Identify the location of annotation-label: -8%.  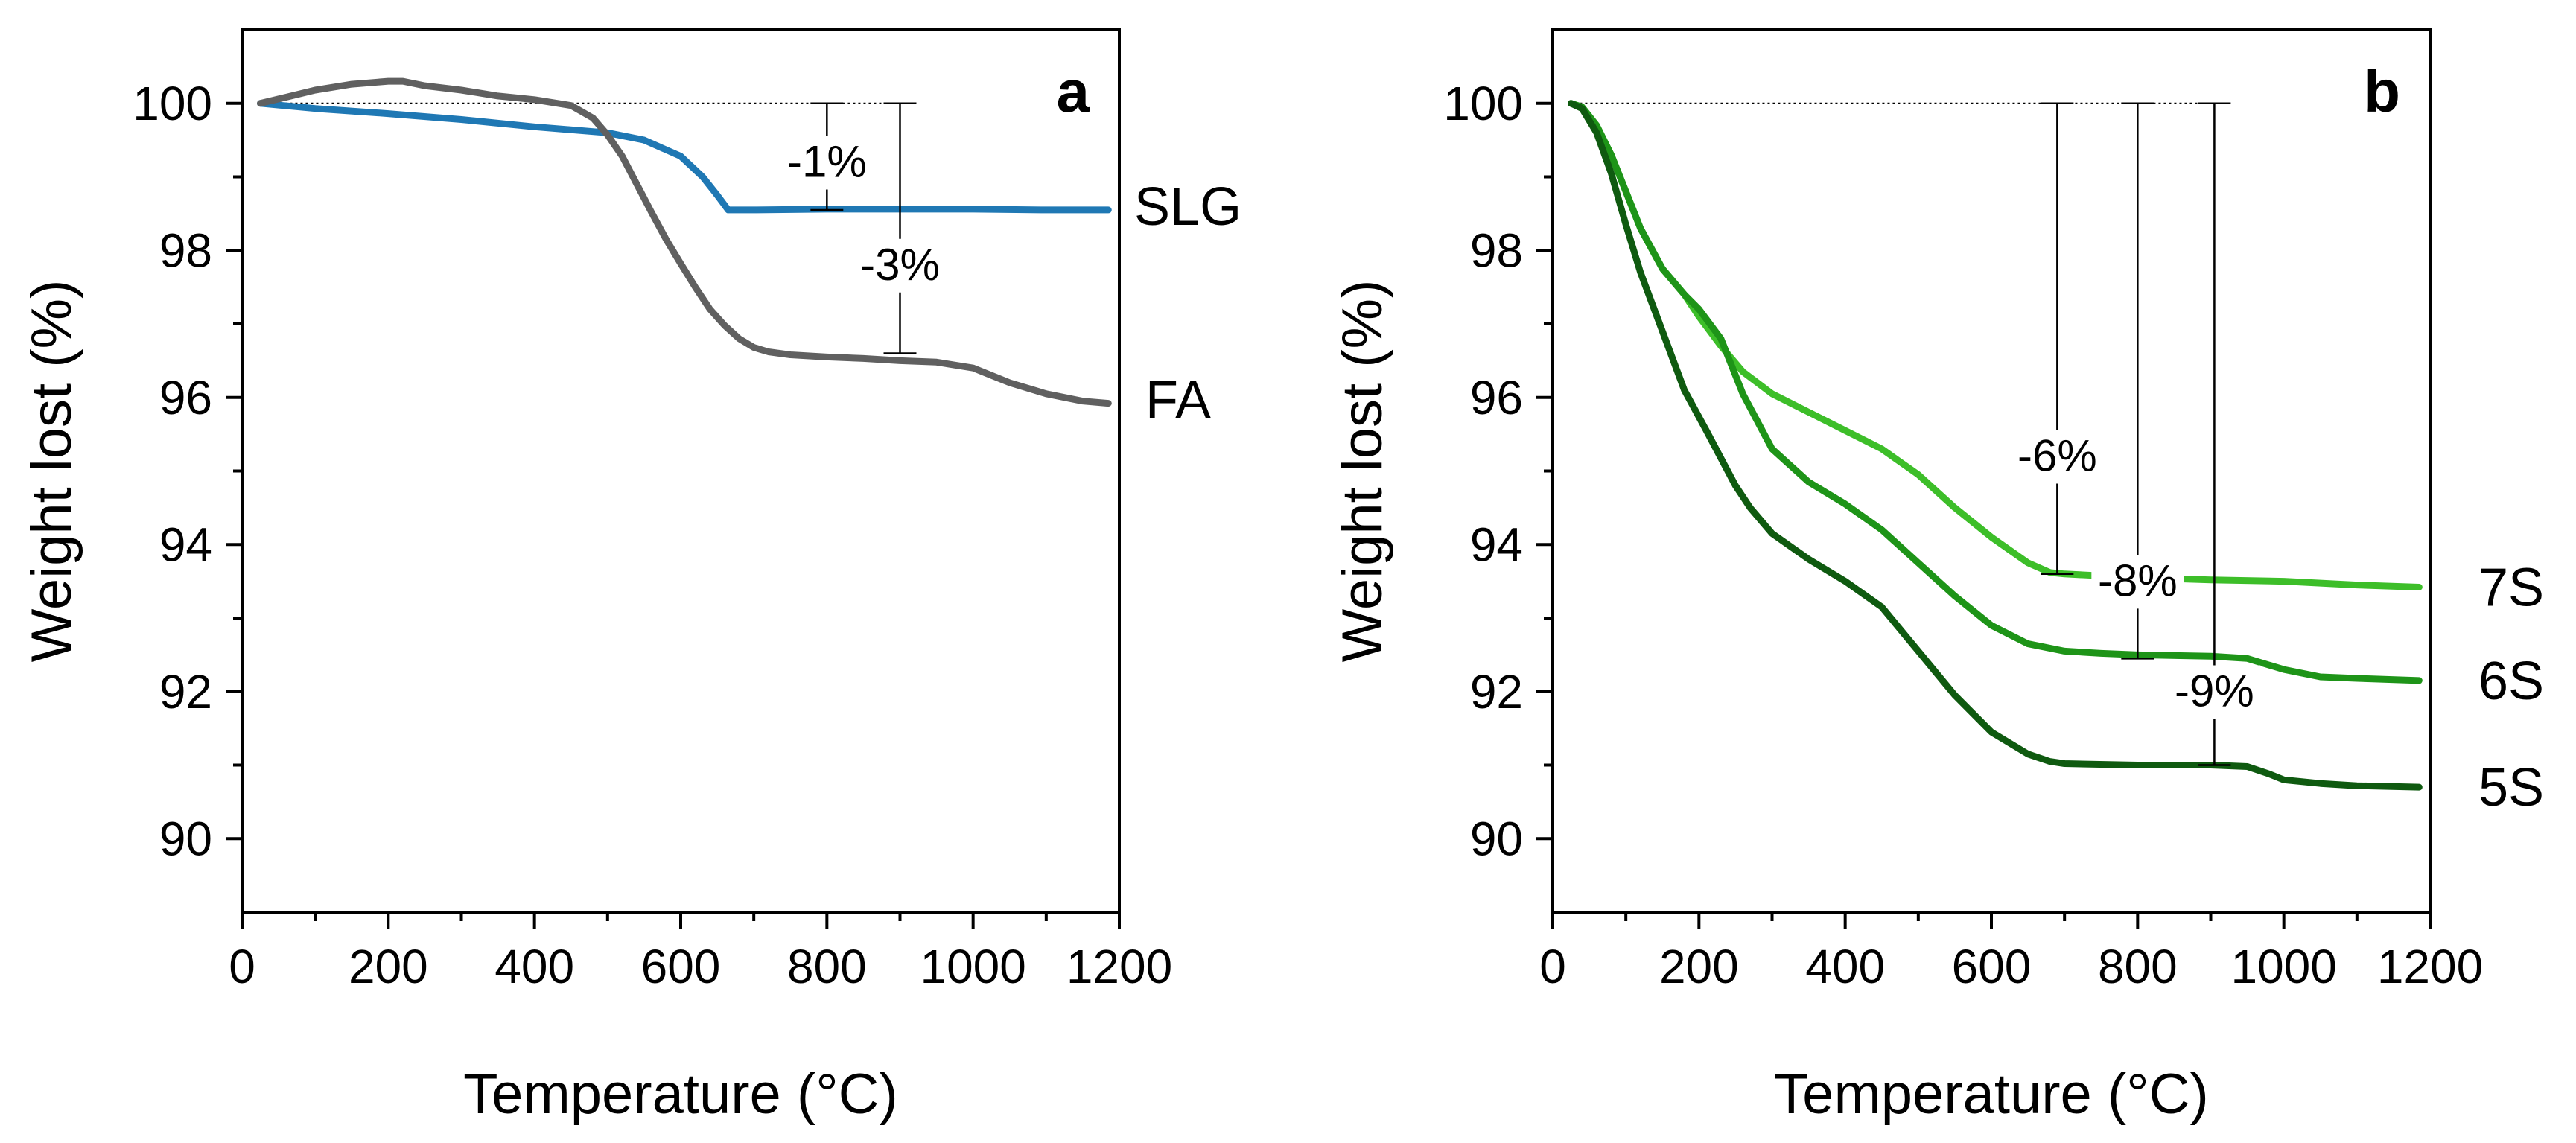
(2138, 580).